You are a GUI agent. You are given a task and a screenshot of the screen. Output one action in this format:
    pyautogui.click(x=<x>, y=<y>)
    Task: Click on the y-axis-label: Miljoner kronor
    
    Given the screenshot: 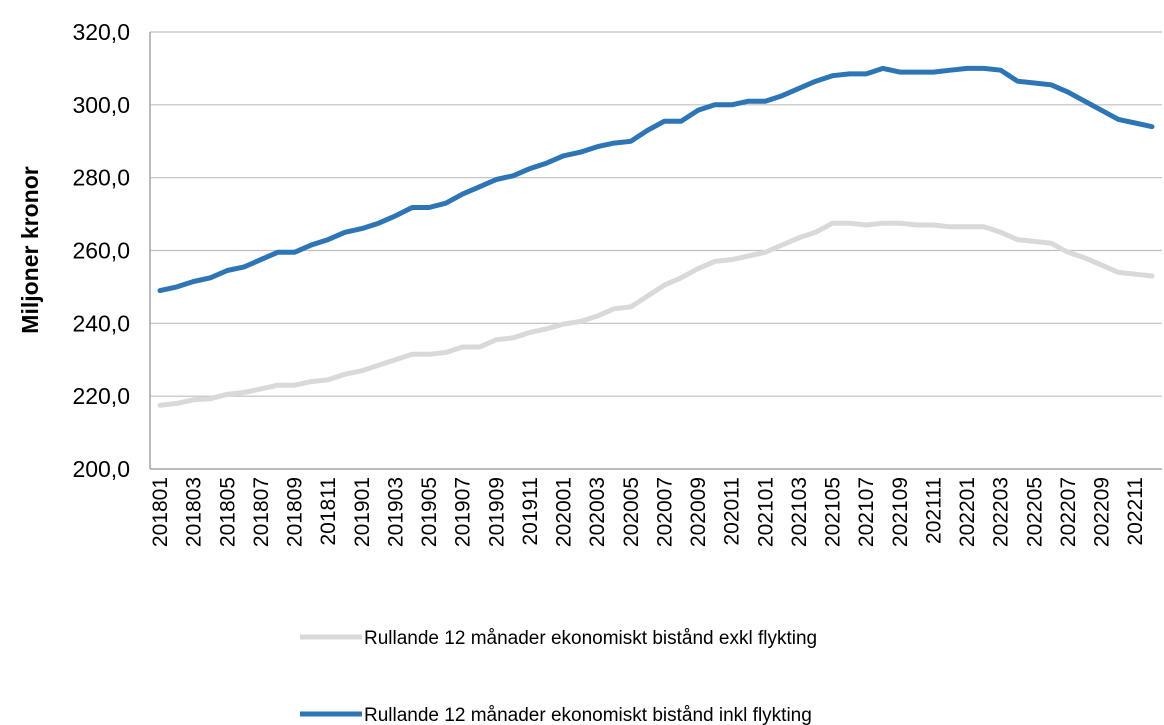 What is the action you would take?
    pyautogui.click(x=30, y=249)
    